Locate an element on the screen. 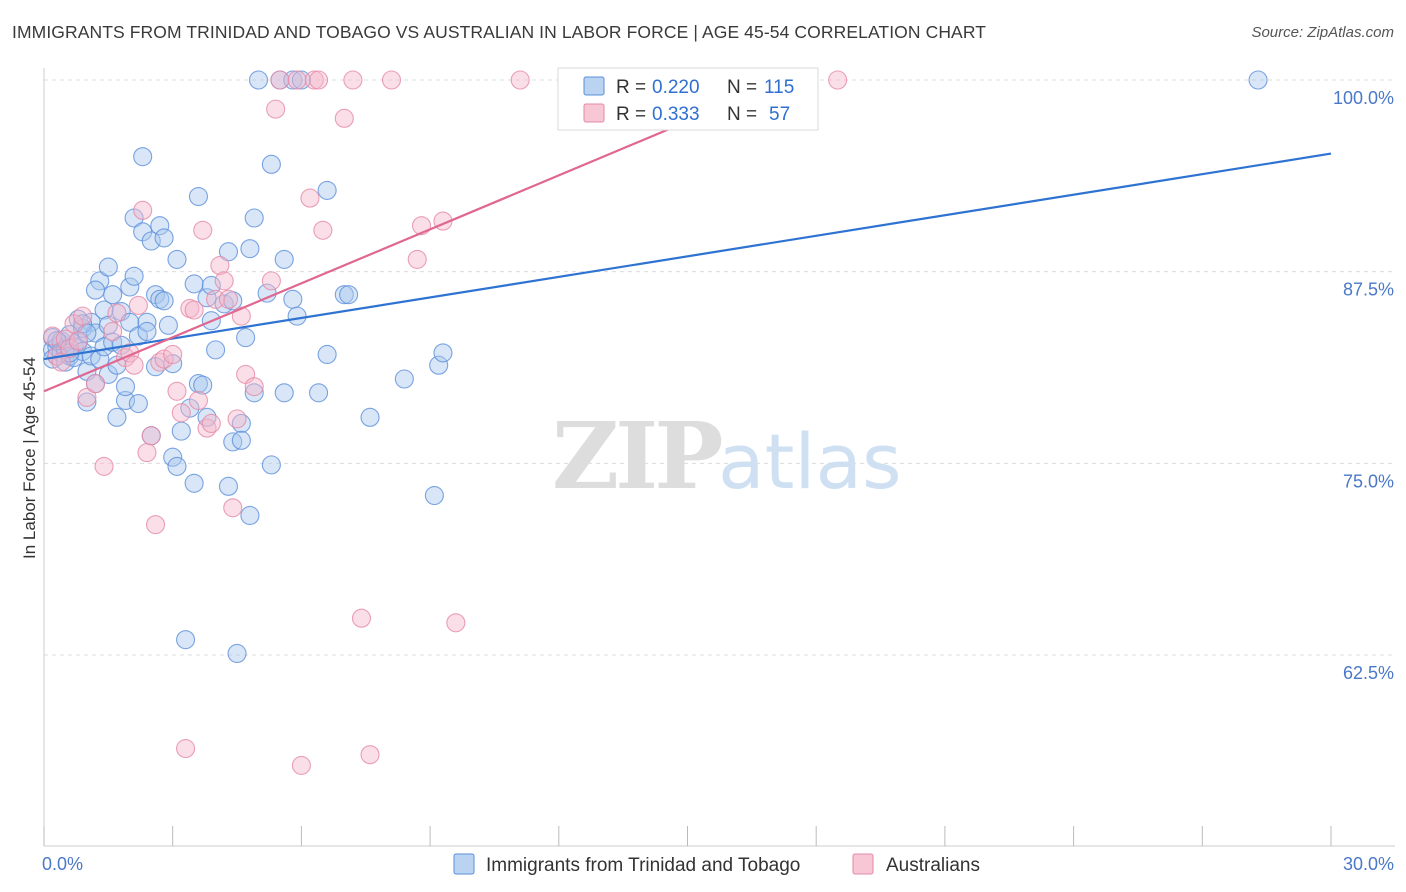 The image size is (1406, 892). watermark: ZIP atlas is located at coordinates (727, 456).